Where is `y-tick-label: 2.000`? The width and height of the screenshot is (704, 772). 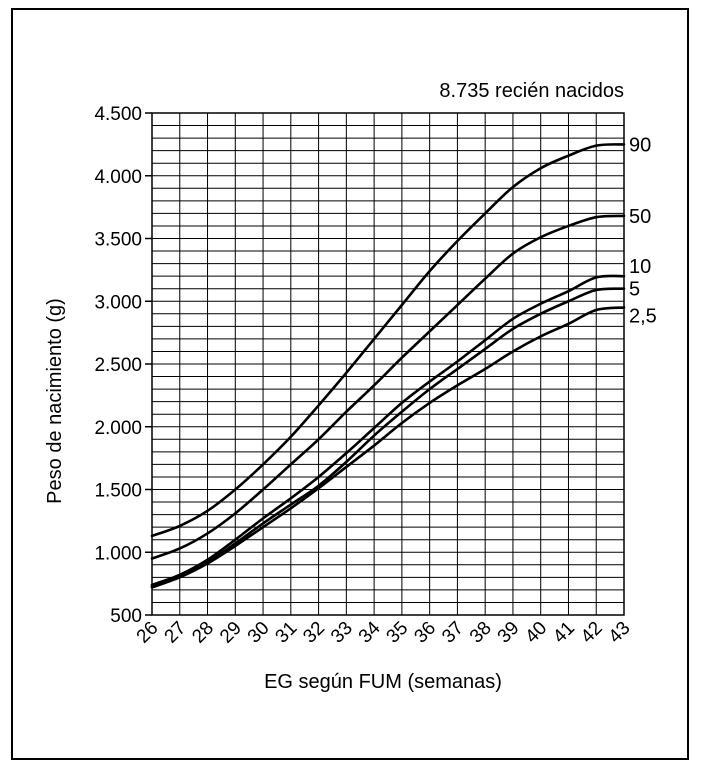
y-tick-label: 2.000 is located at coordinates (118, 428).